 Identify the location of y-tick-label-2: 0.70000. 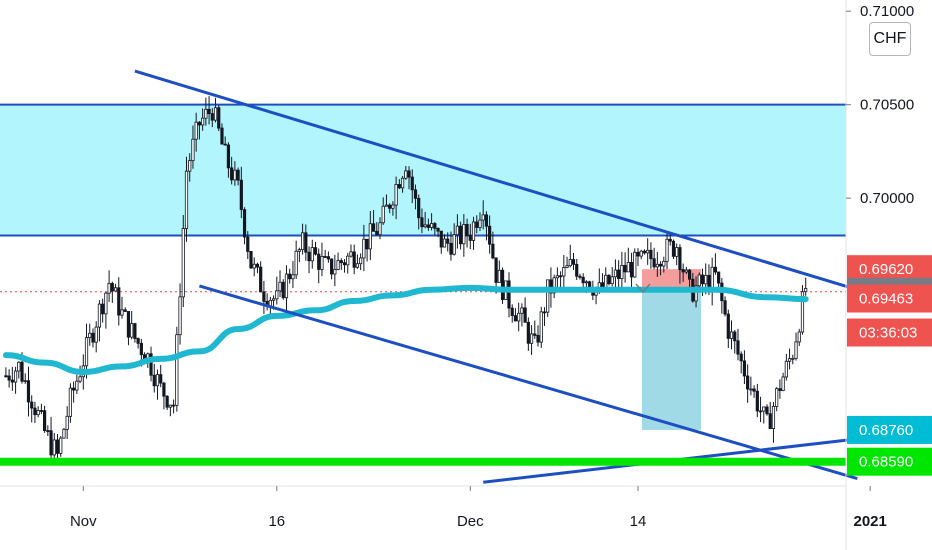
(887, 198).